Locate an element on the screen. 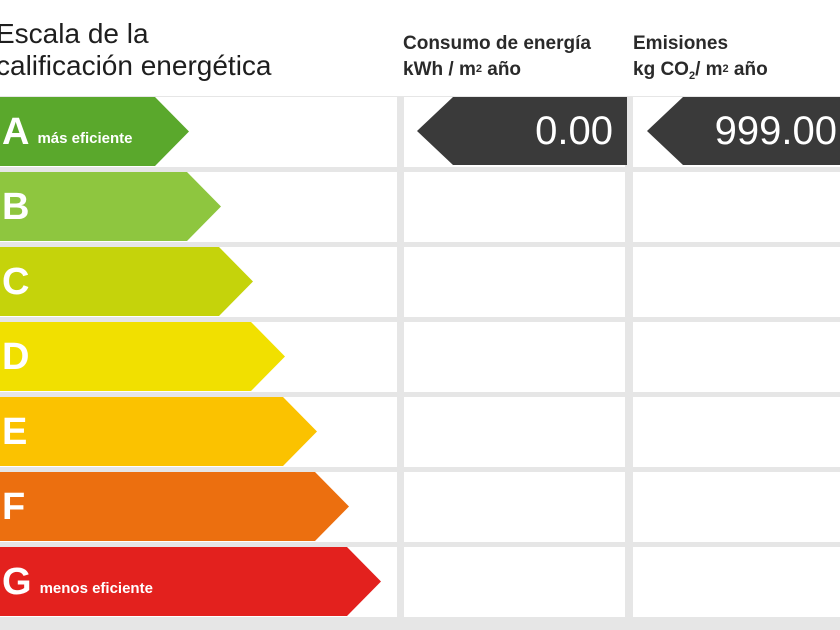  consumo-value: 0.00 is located at coordinates (574, 131).